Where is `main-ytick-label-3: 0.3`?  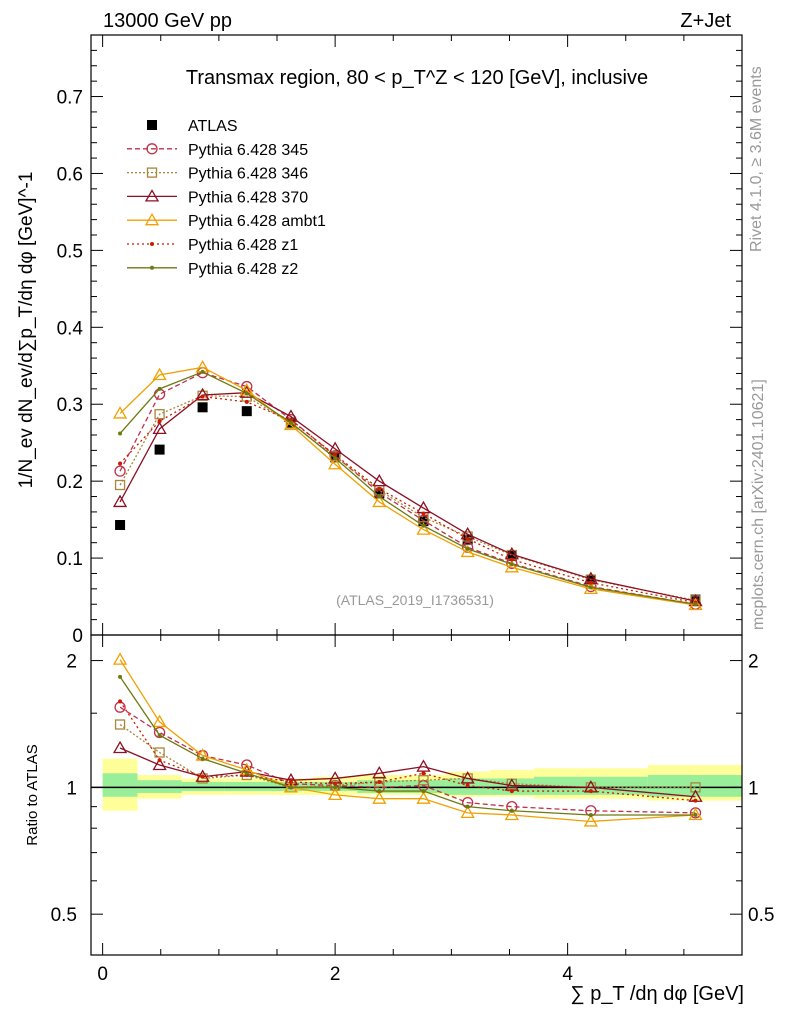 main-ytick-label-3: 0.3 is located at coordinates (70, 405).